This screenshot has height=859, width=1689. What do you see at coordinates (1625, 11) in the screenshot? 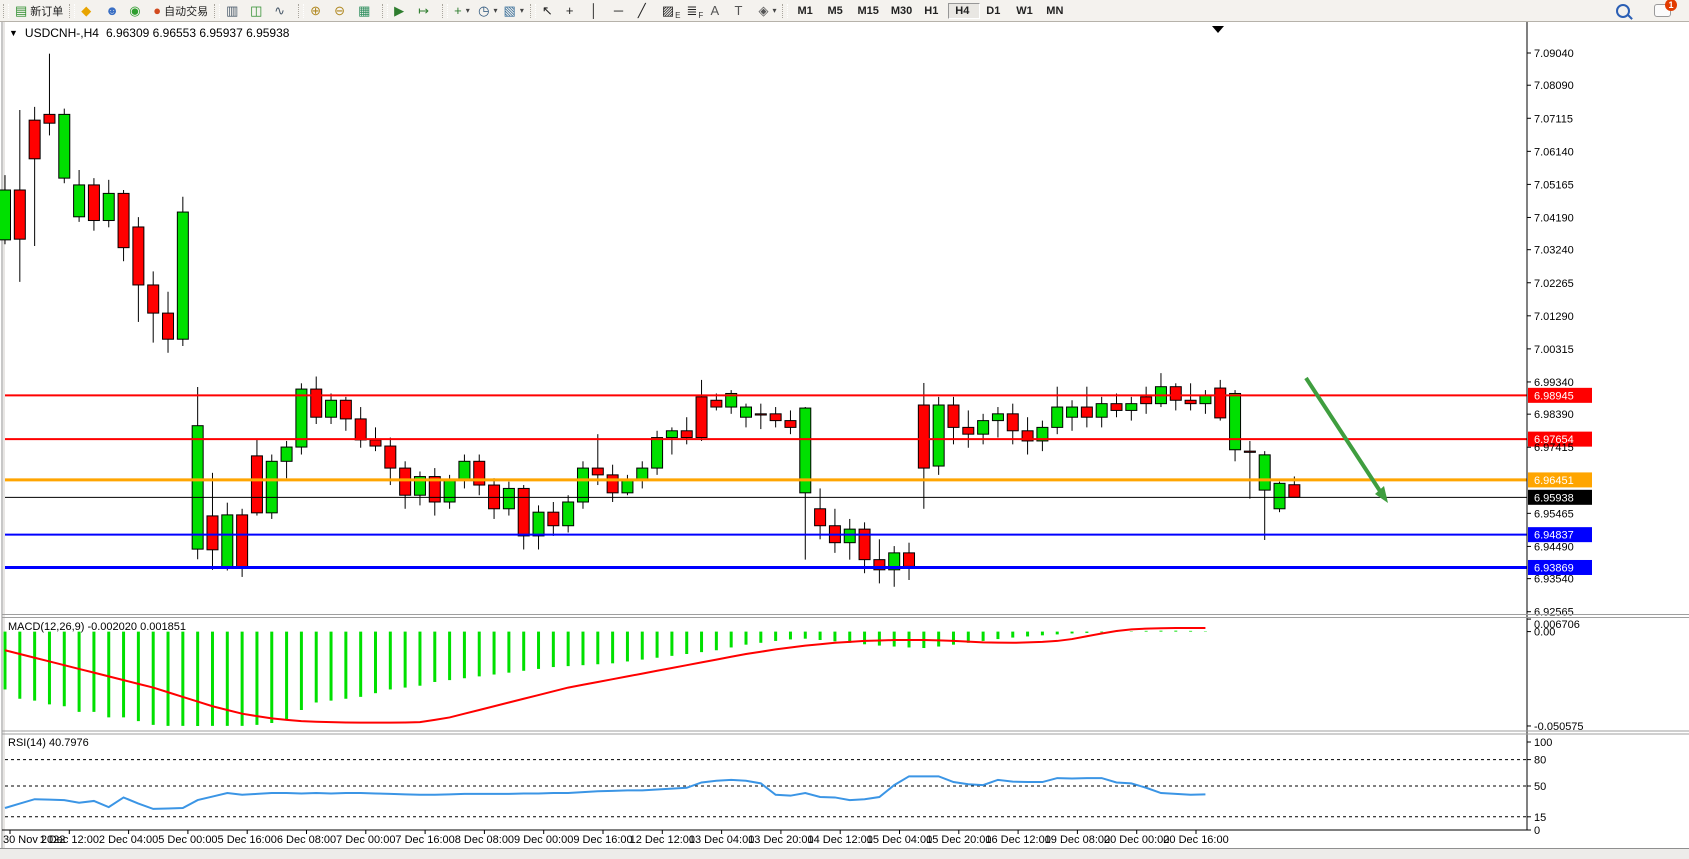
I see `search-button` at bounding box center [1625, 11].